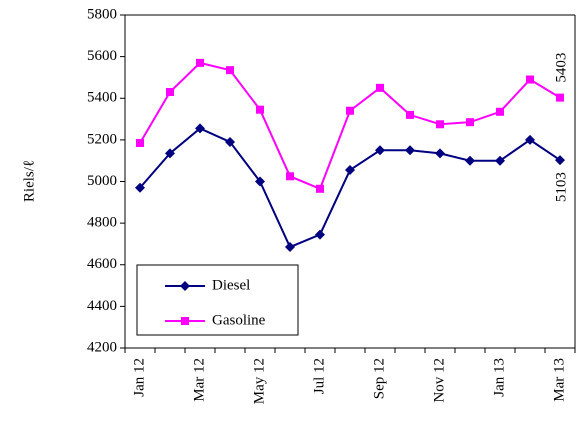  What do you see at coordinates (561, 187) in the screenshot?
I see `data-label: 5103` at bounding box center [561, 187].